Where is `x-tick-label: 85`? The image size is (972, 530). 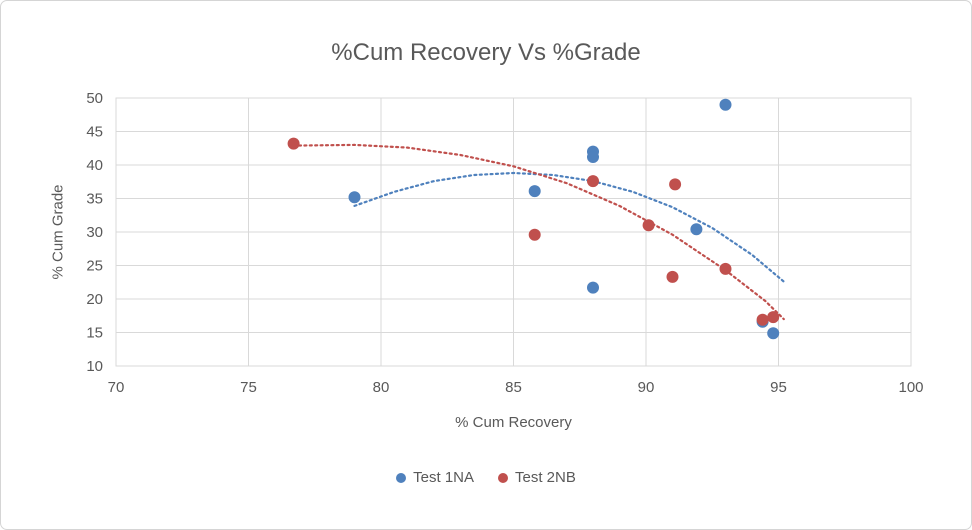
x-tick-label: 85 is located at coordinates (513, 387).